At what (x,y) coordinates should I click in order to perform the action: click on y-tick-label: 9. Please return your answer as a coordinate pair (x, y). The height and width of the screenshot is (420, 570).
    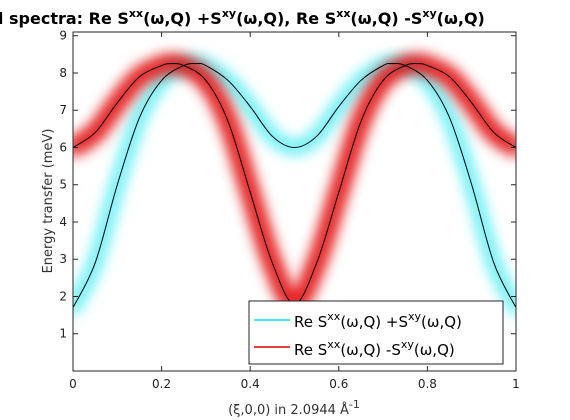
    Looking at the image, I should click on (63, 36).